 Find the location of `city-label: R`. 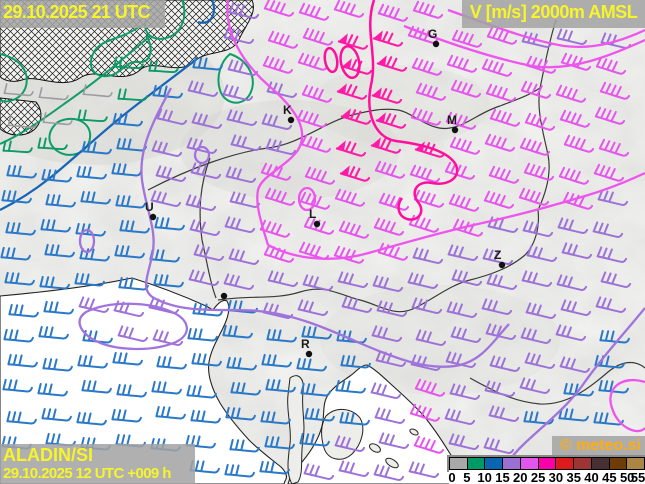

city-label: R is located at coordinates (305, 344).